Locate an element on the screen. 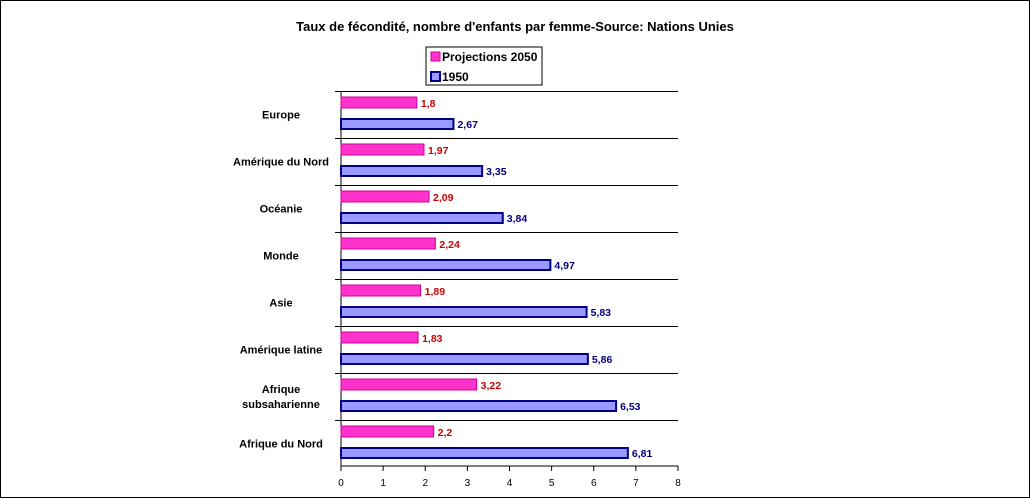 This screenshot has height=498, width=1030. category-label: Amérique du Nord is located at coordinates (281, 163).